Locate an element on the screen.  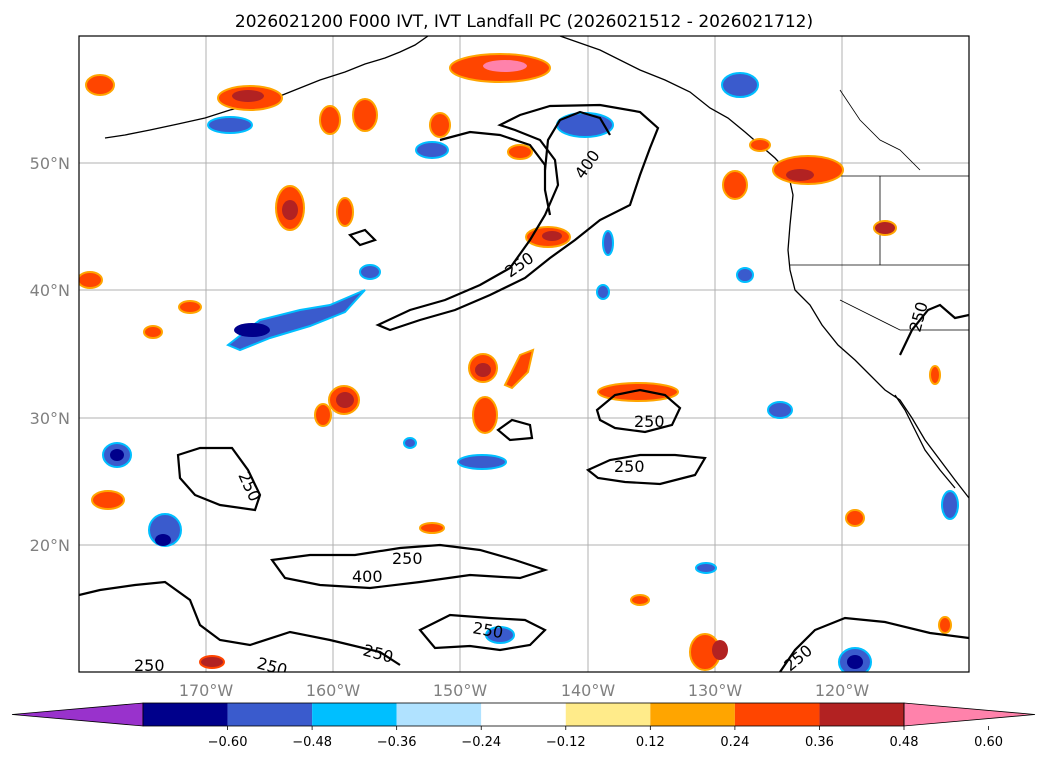
ivt-contour-250-bottom-b is located at coordinates (482, 632).